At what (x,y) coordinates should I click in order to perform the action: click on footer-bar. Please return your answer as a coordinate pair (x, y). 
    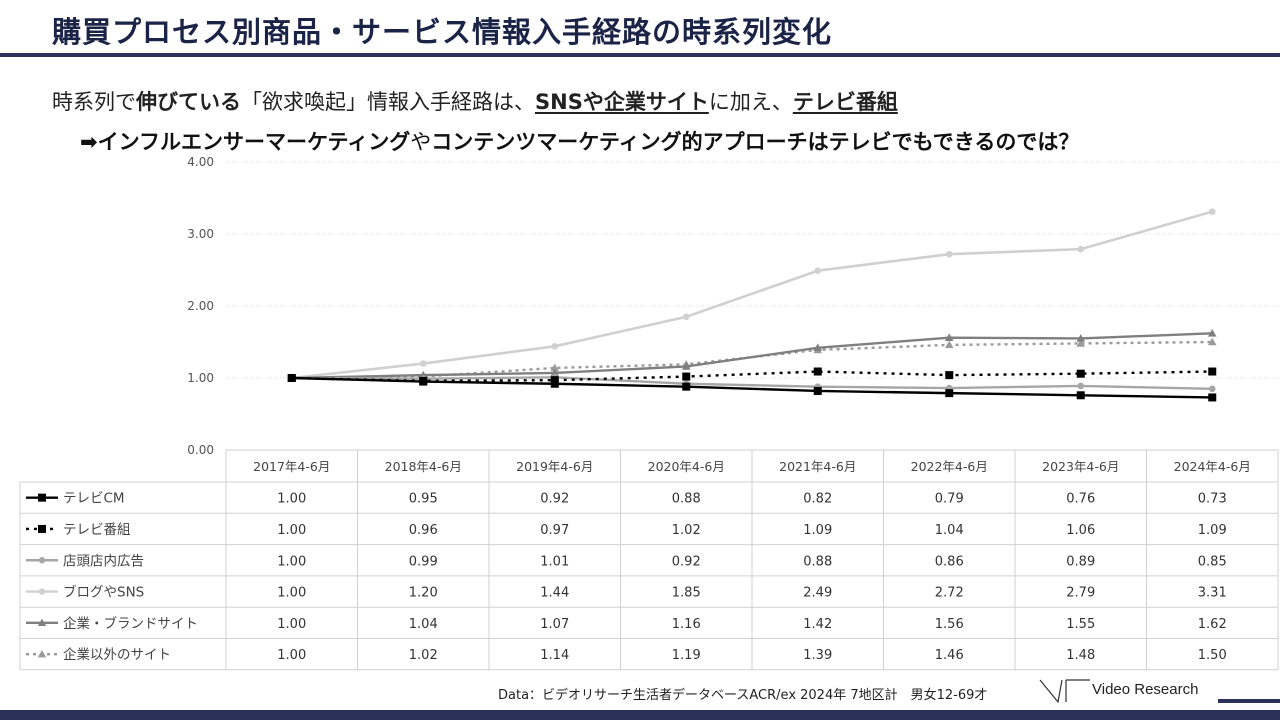
    Looking at the image, I should click on (640, 715).